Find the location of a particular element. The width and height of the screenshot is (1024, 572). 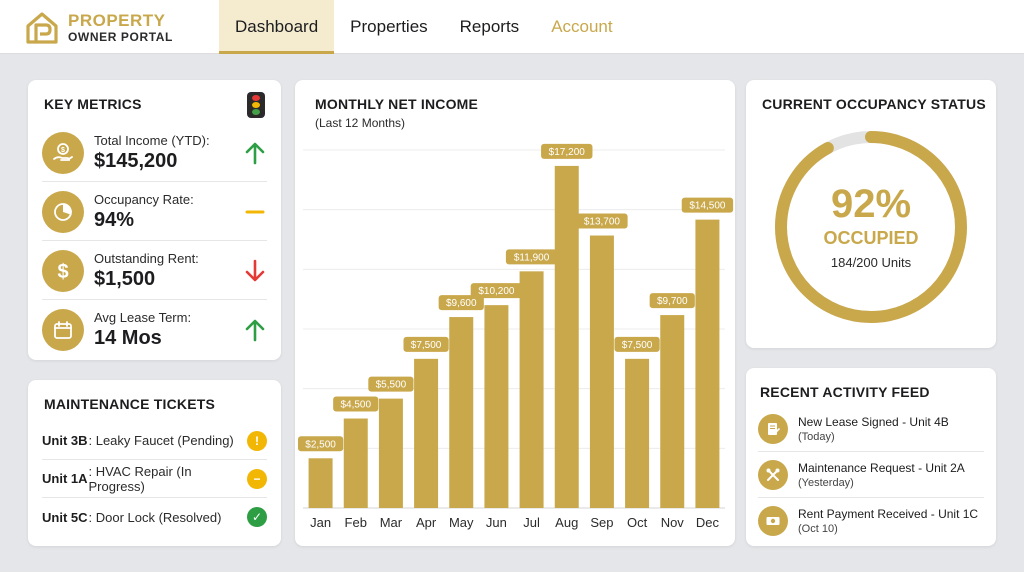

bar-jun is located at coordinates (496, 406).